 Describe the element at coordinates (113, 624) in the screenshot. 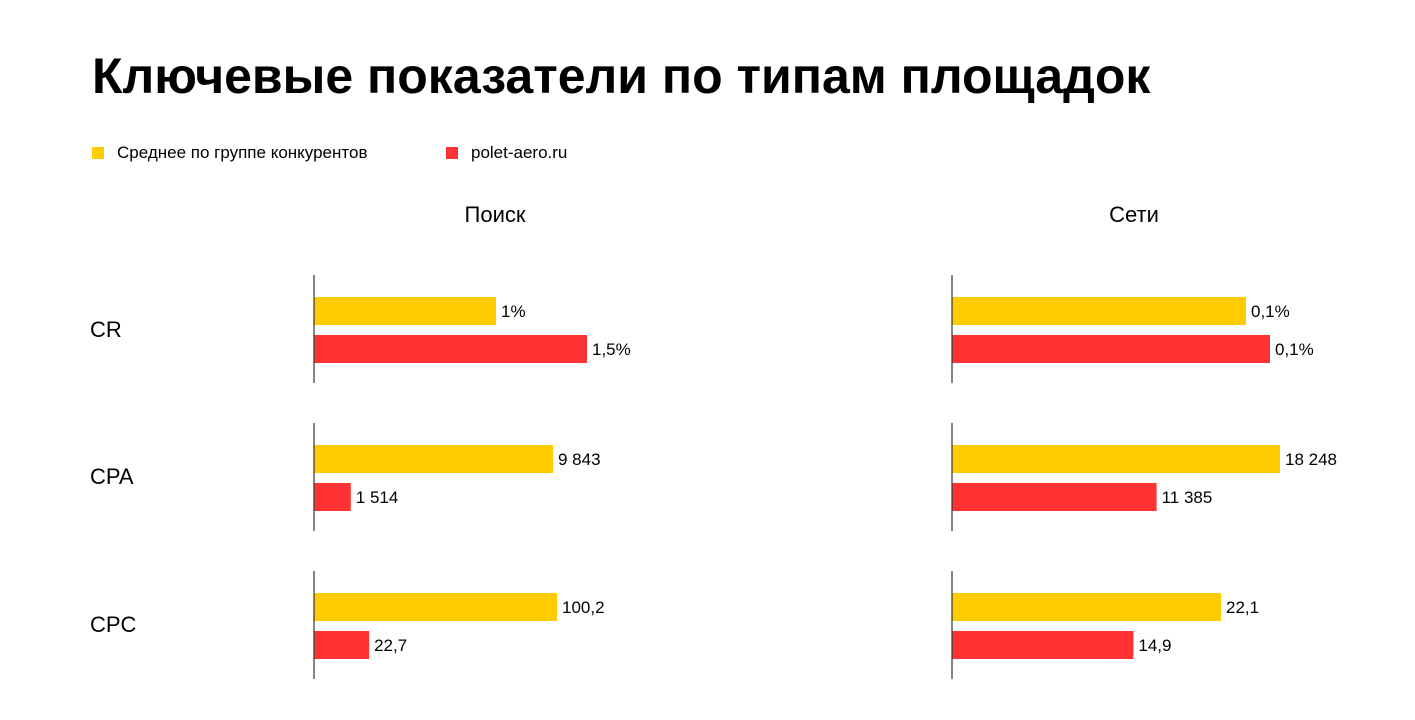

I see `row-label-cpc: CPC` at that location.